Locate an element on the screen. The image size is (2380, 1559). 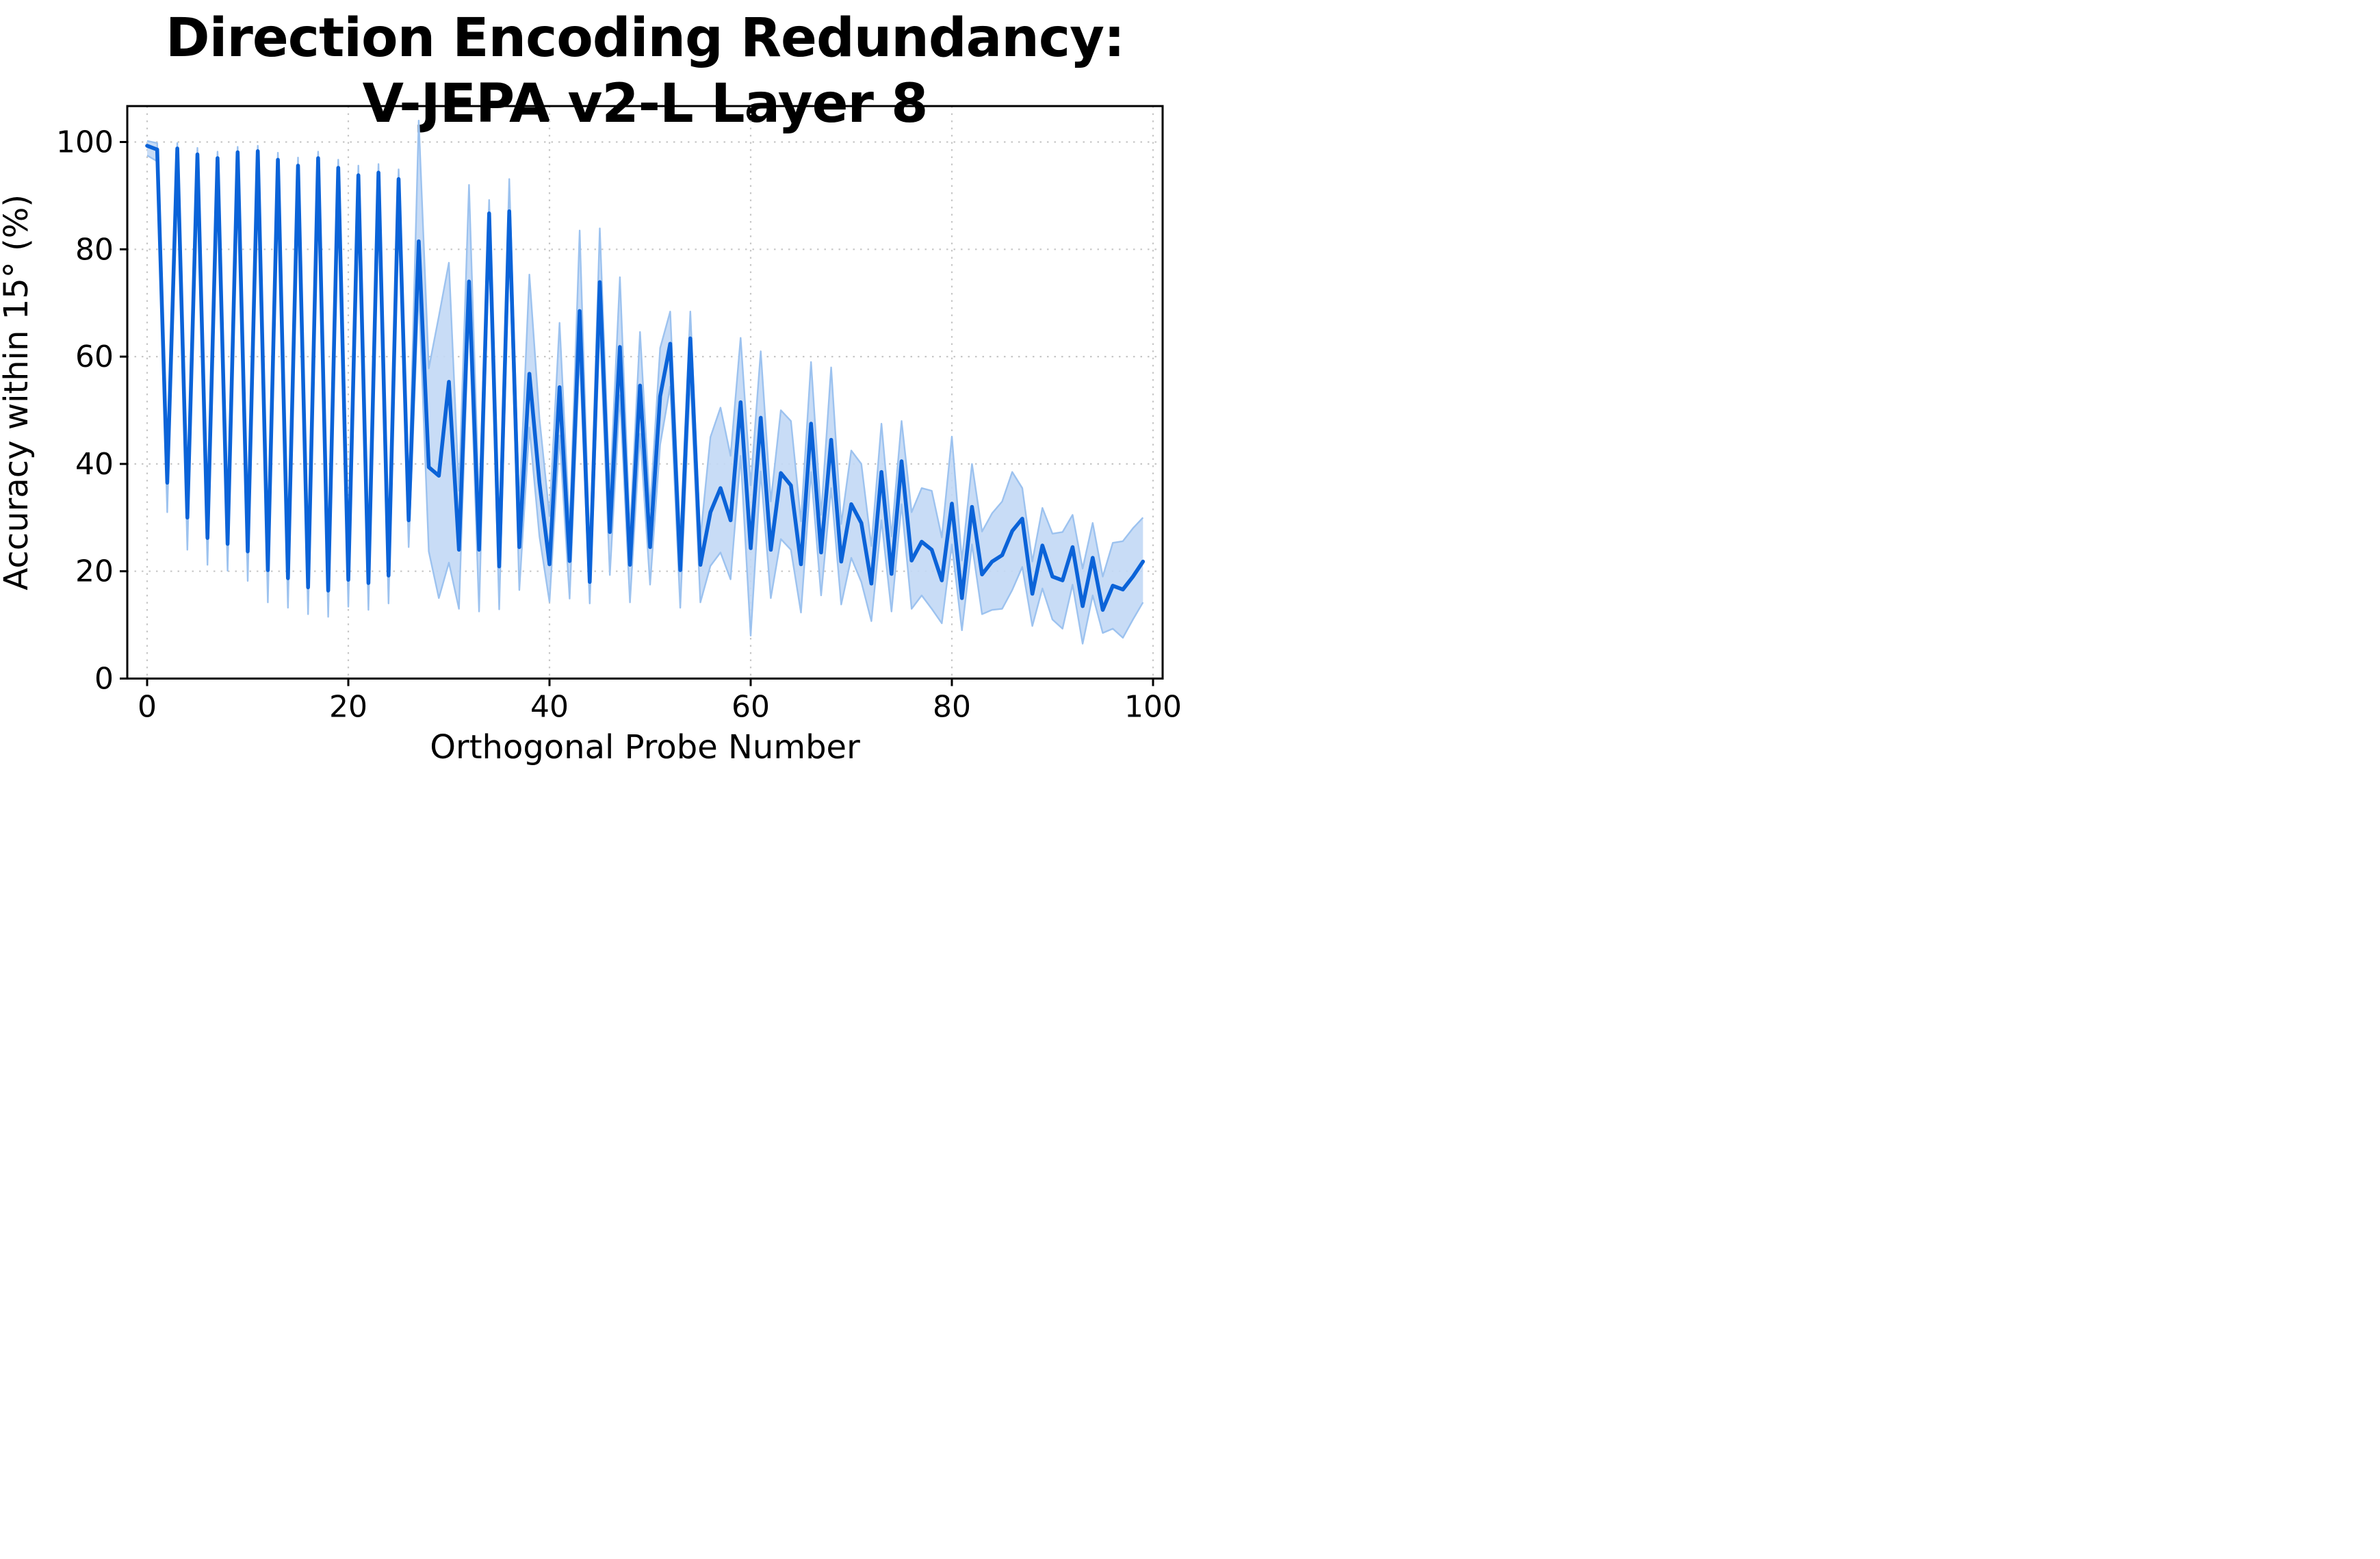
y-tick-label: 0 is located at coordinates (104, 679).